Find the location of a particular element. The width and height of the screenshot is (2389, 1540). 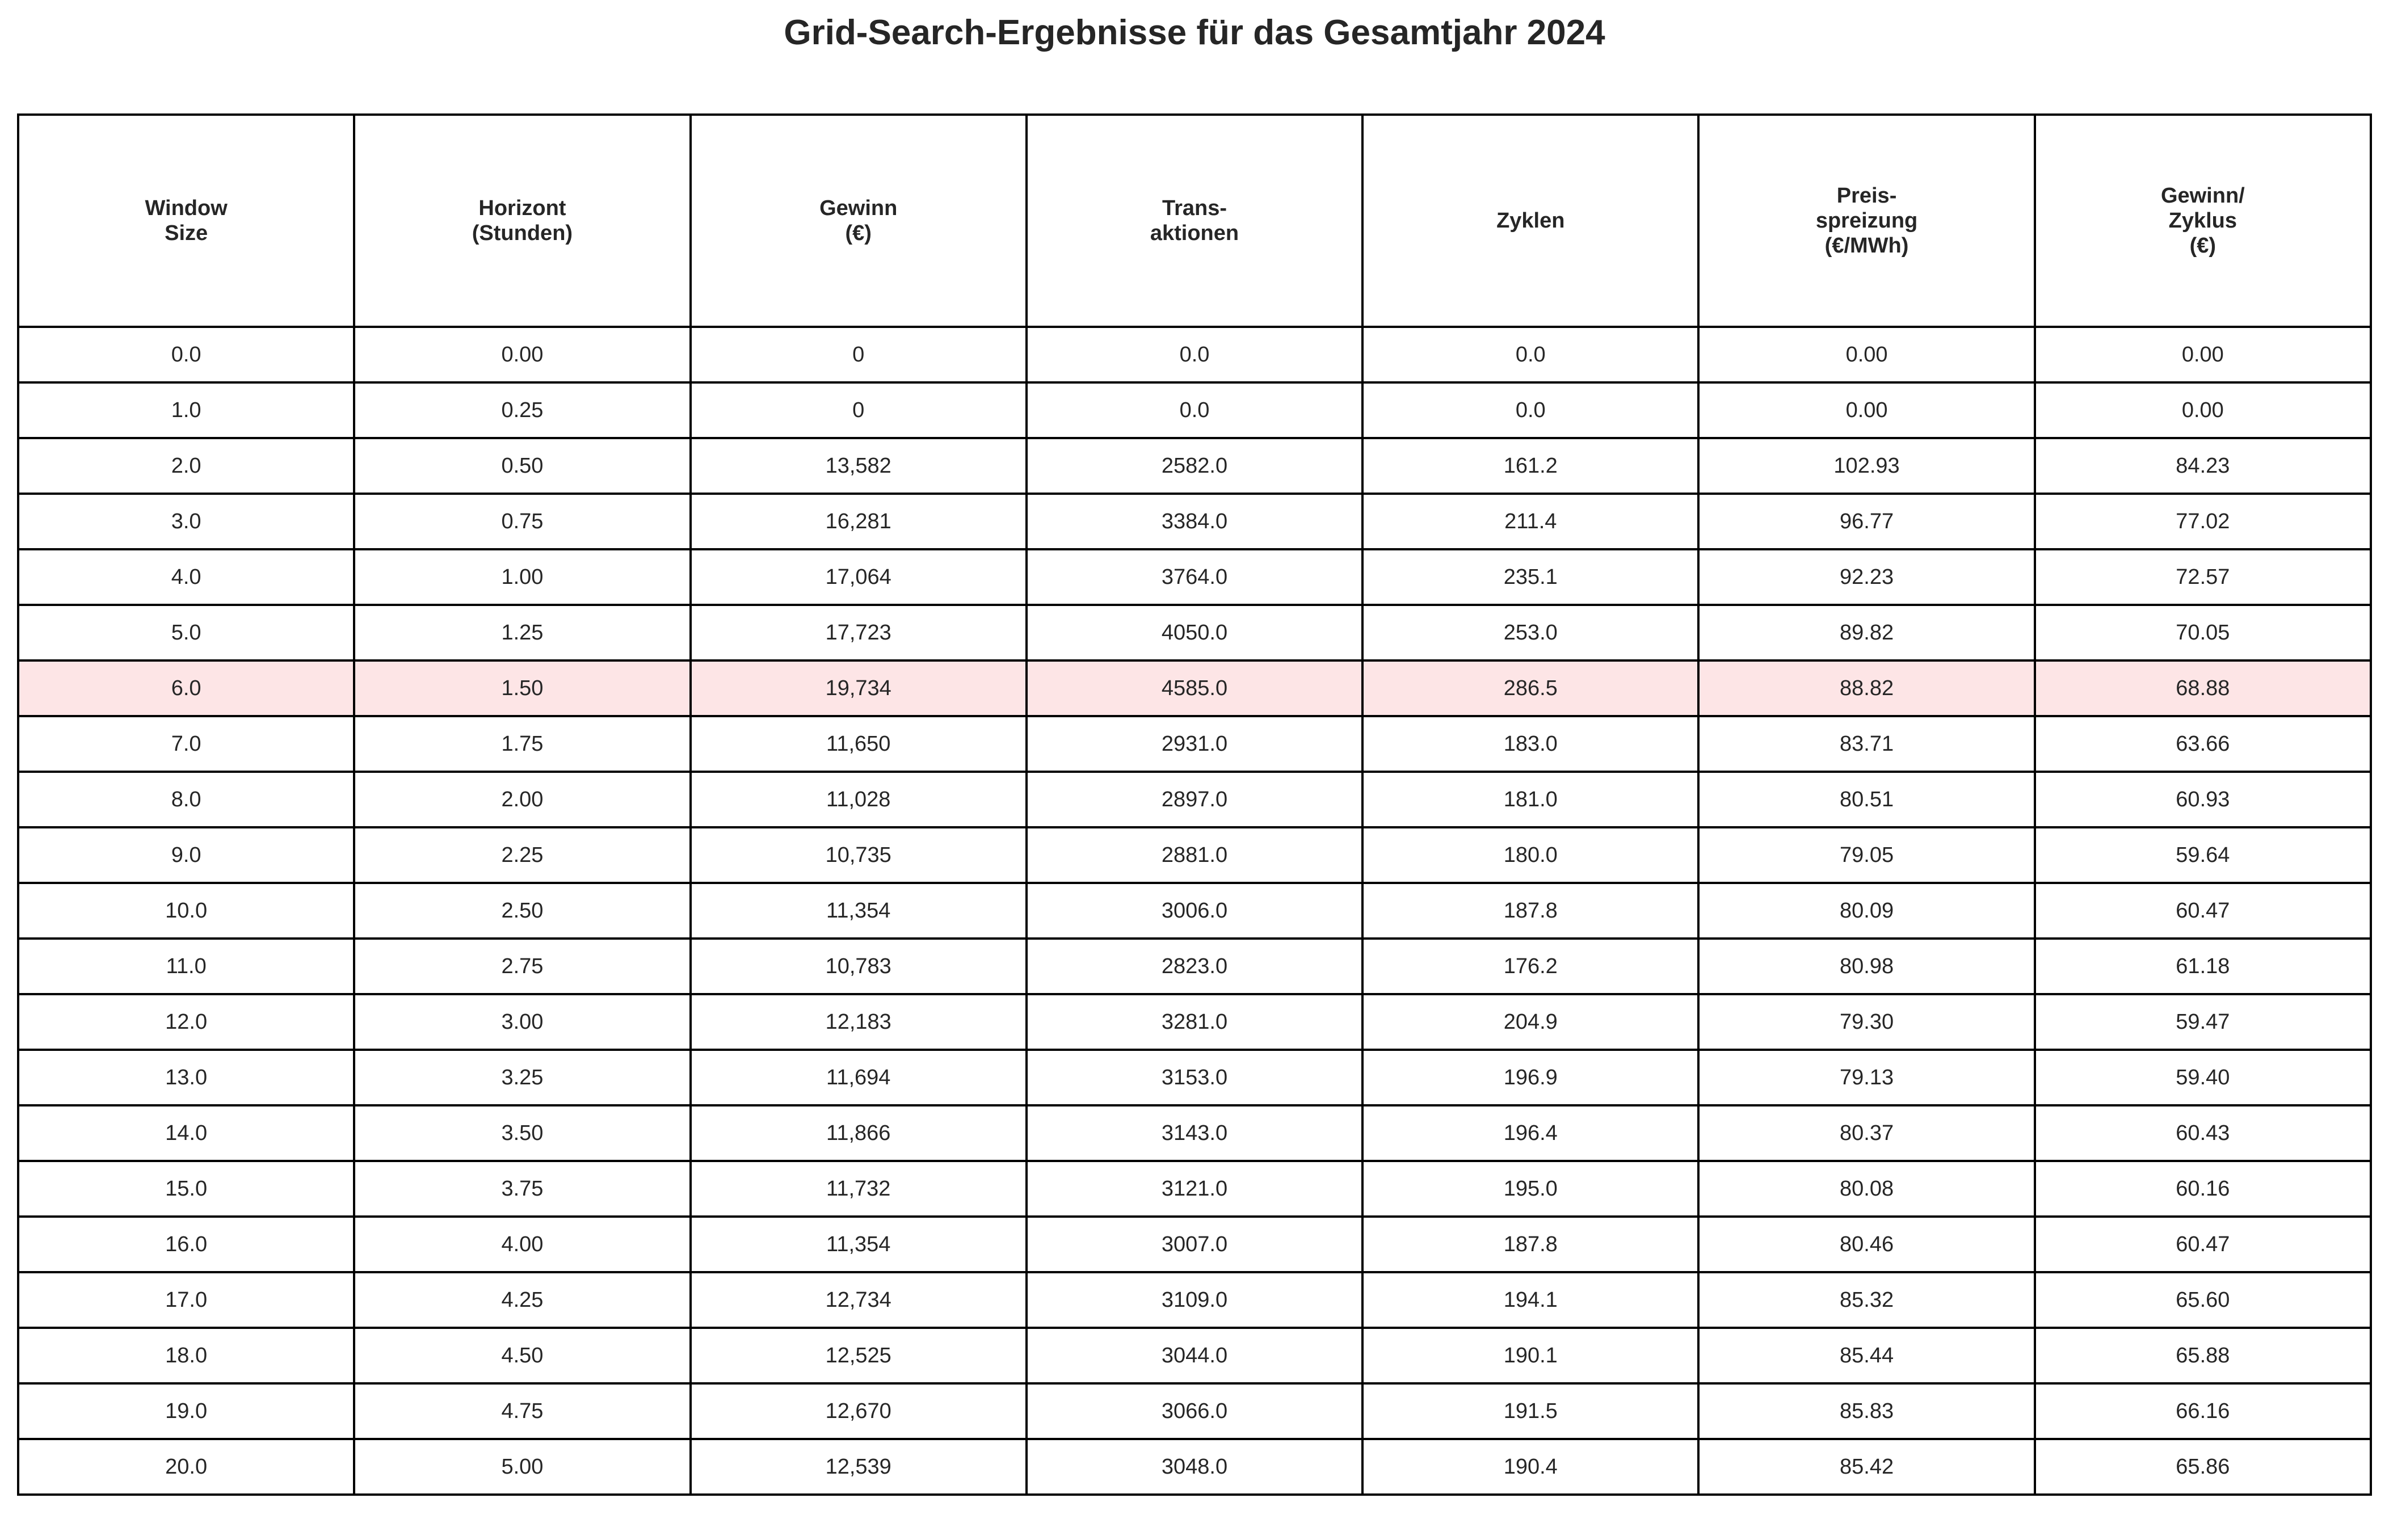

table-row: 17.0 4.25 12,734 3109.0 194.1 85.32 65.60 is located at coordinates (1194, 1300).